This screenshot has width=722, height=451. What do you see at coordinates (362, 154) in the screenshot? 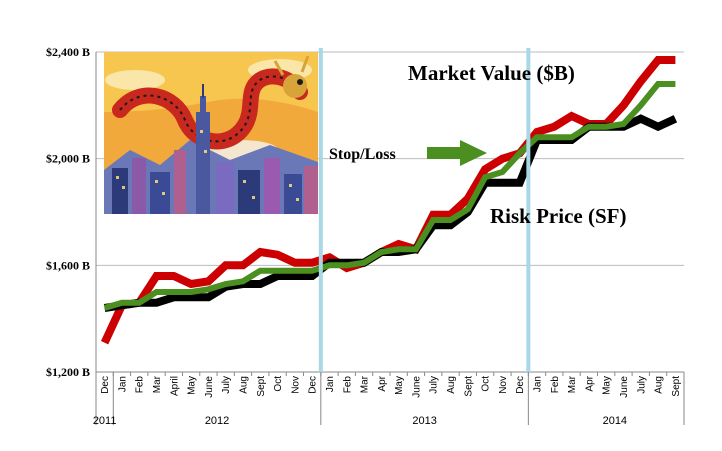
I see `stop-loss-annotation: Stop/Loss` at bounding box center [362, 154].